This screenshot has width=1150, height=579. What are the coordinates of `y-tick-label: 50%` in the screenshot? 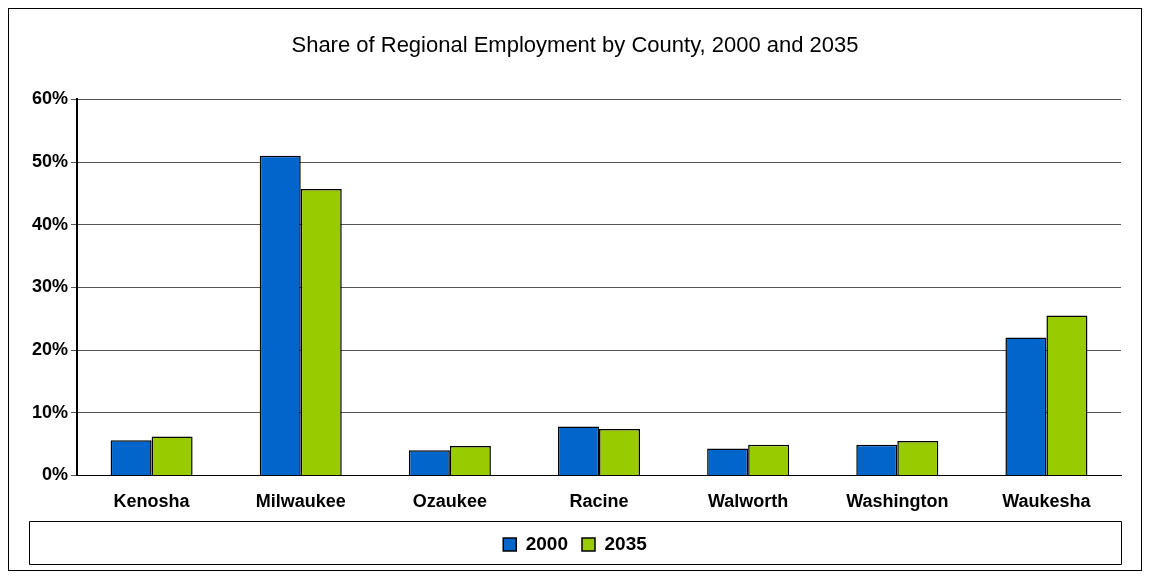 It's located at (50, 161).